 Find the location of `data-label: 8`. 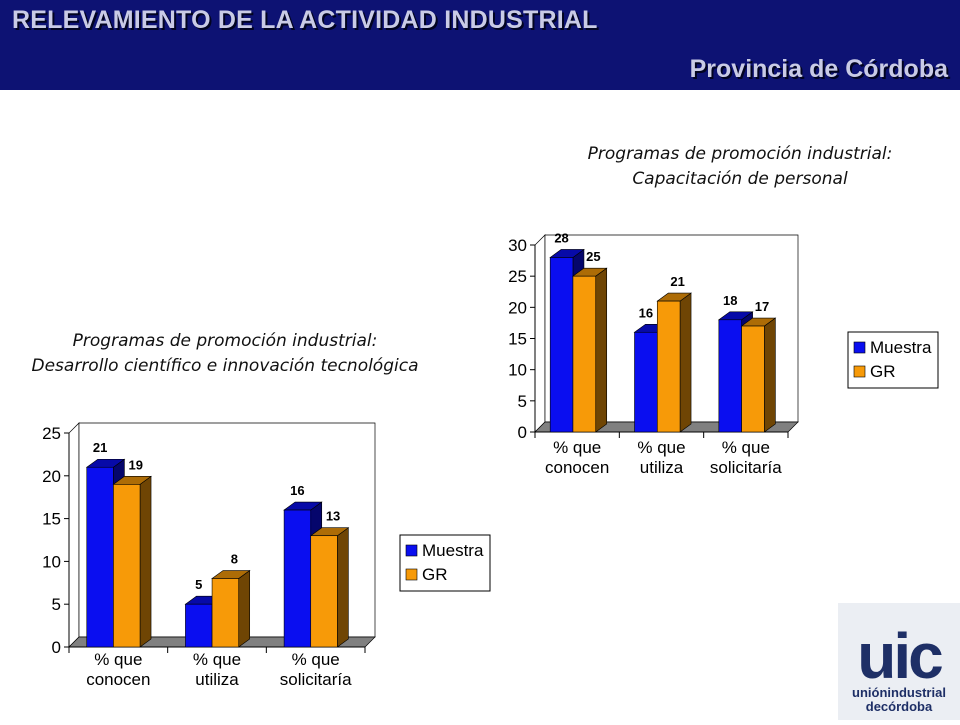

data-label: 8 is located at coordinates (234, 559).